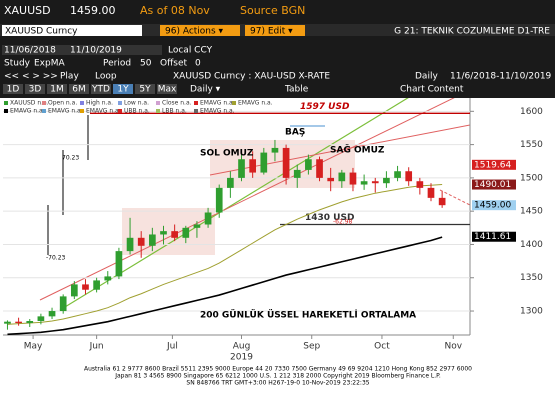  What do you see at coordinates (137, 111) in the screenshot?
I see `legend-label: UBB n.a.` at bounding box center [137, 111].